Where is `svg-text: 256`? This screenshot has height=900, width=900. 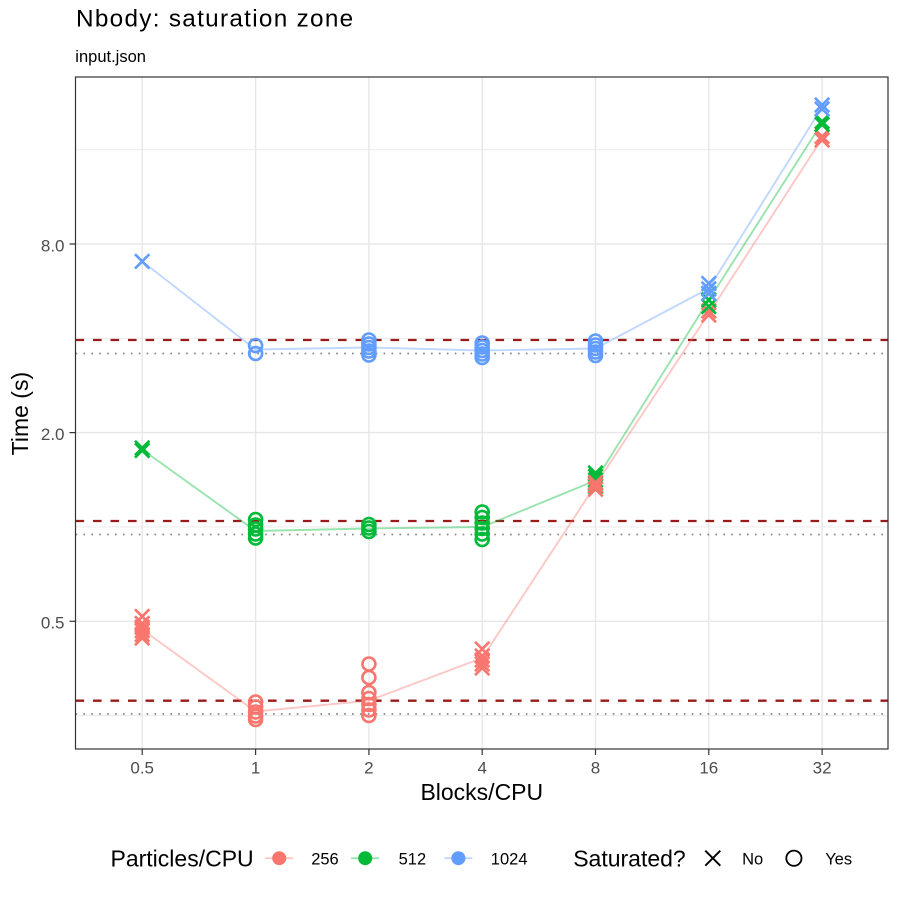 svg-text: 256 is located at coordinates (325, 860).